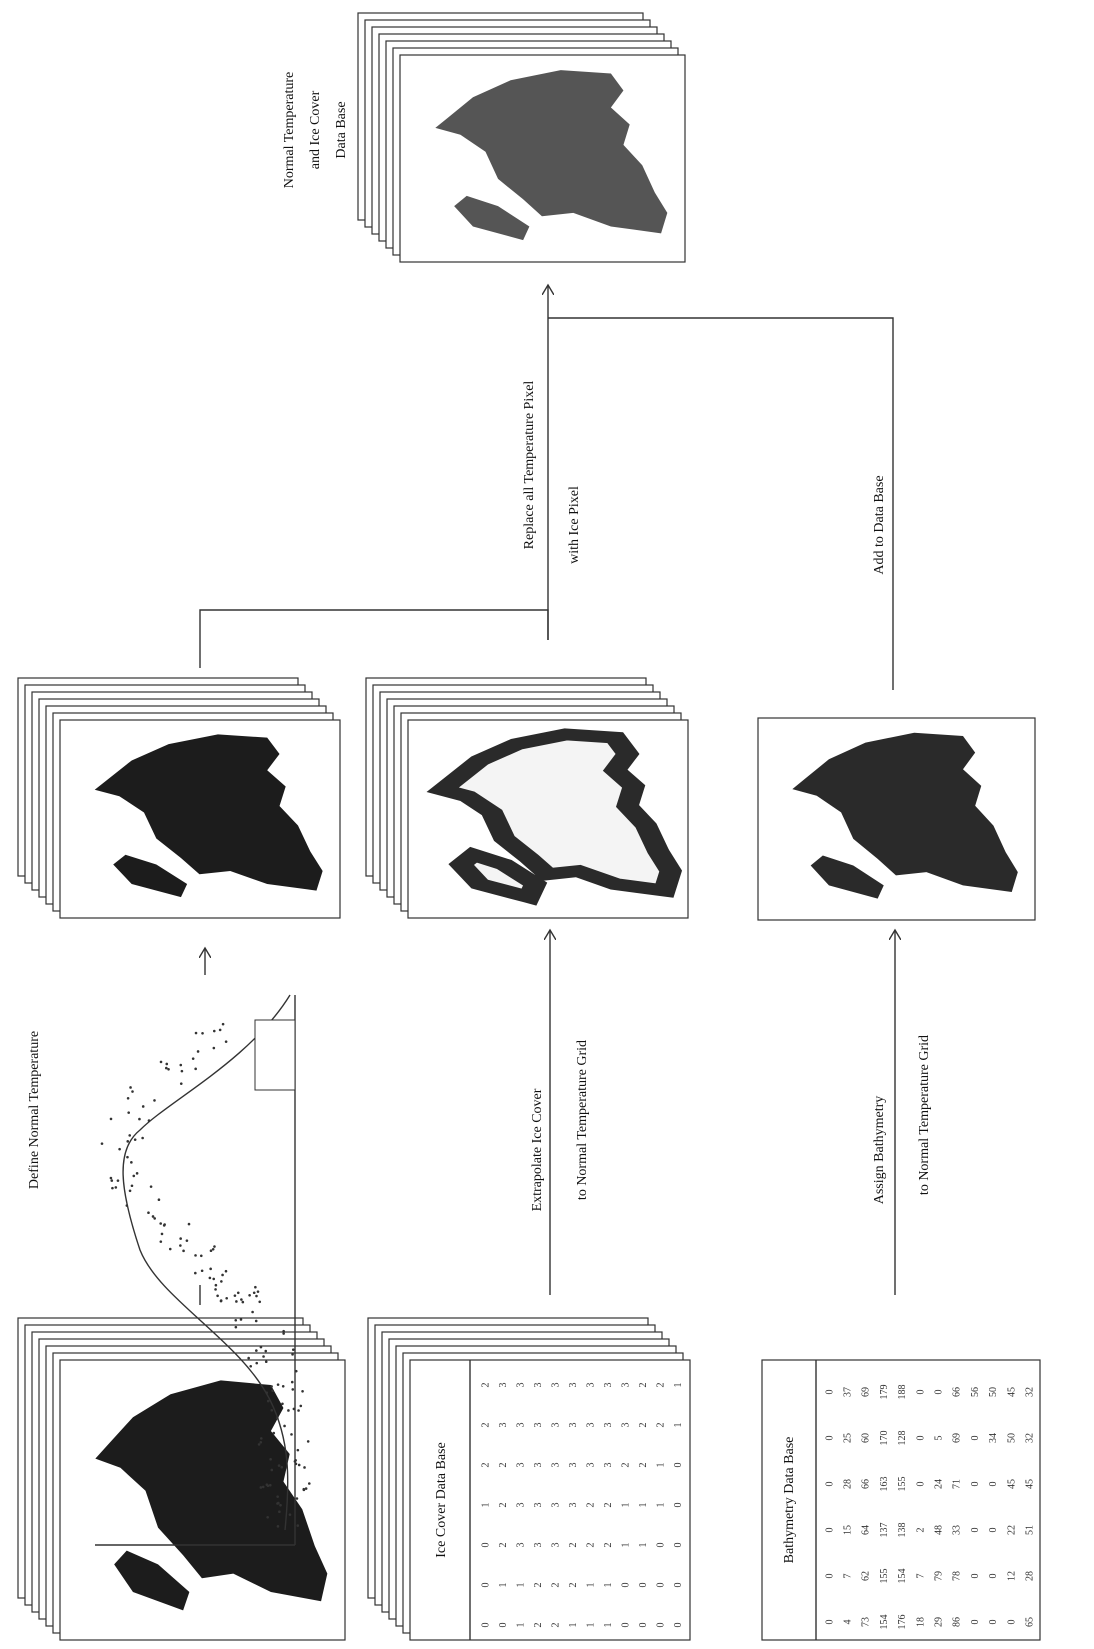 This screenshot has width=1094, height=1649. Describe the element at coordinates (847, 1484) in the screenshot. I see `table-cell: 28` at that location.